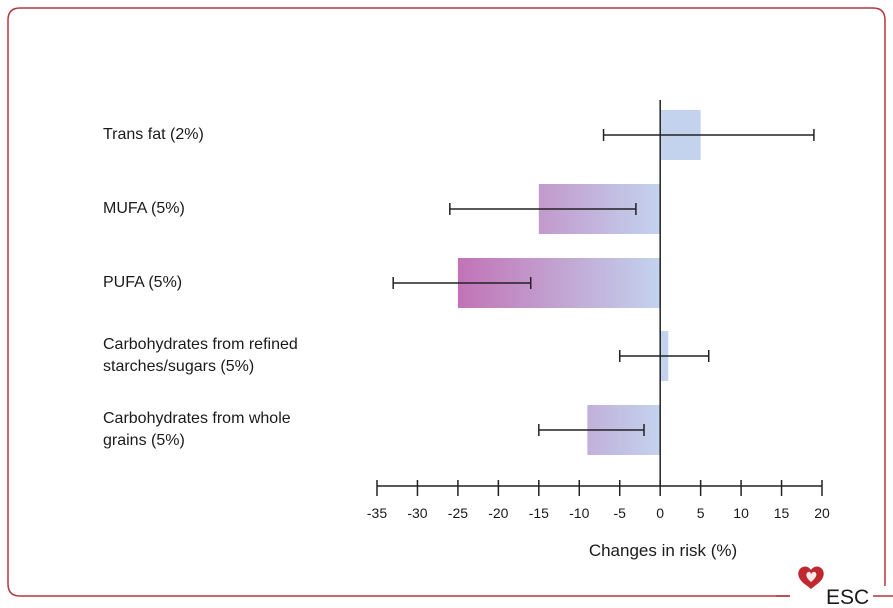  Describe the element at coordinates (782, 513) in the screenshot. I see `x-tick-label: 15` at that location.